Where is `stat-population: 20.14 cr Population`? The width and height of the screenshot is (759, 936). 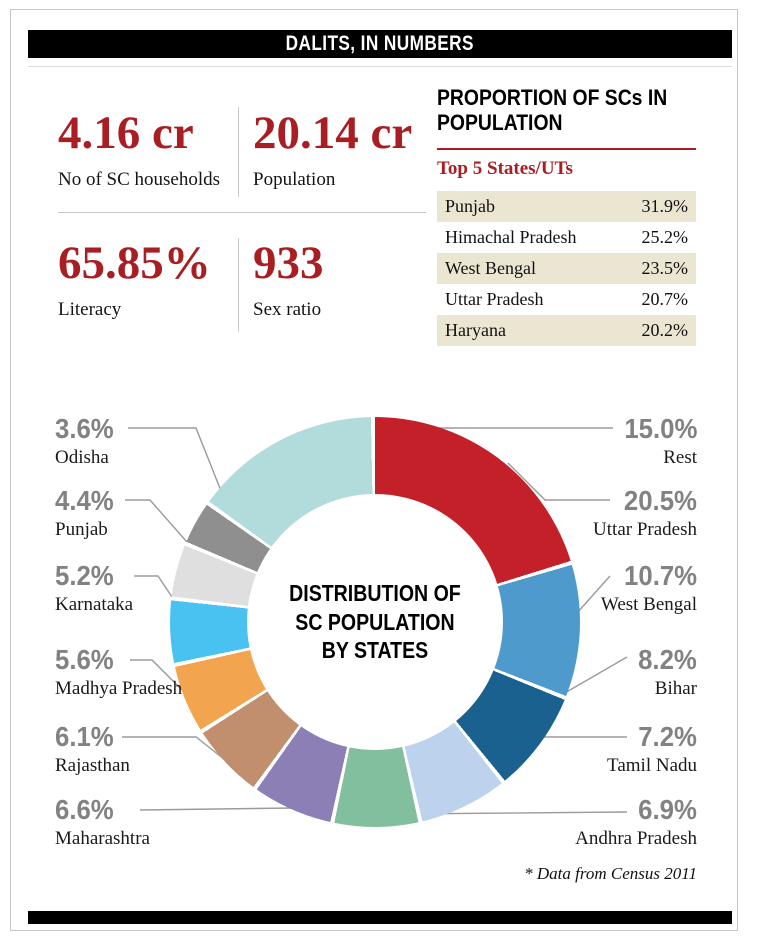
stat-population: 20.14 cr Population is located at coordinates (332, 150).